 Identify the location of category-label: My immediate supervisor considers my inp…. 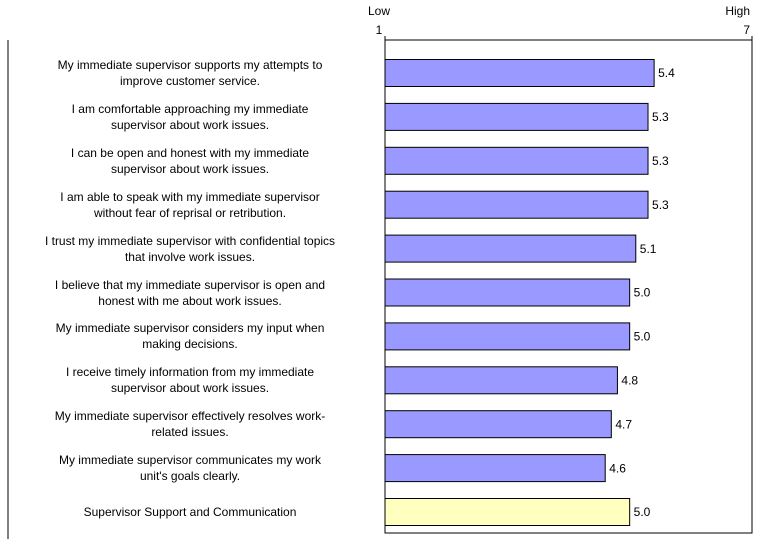
(190, 336).